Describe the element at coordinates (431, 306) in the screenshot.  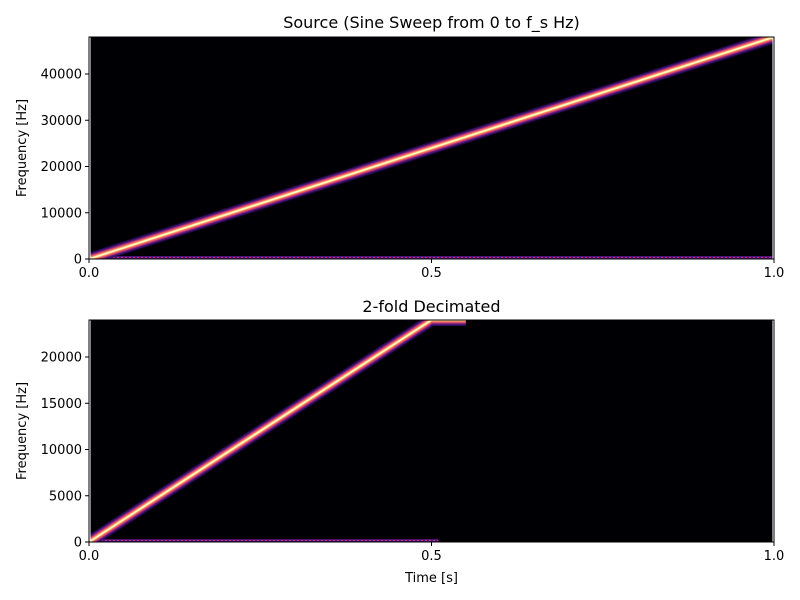
I see `chart-title: 2-fold Decimated` at that location.